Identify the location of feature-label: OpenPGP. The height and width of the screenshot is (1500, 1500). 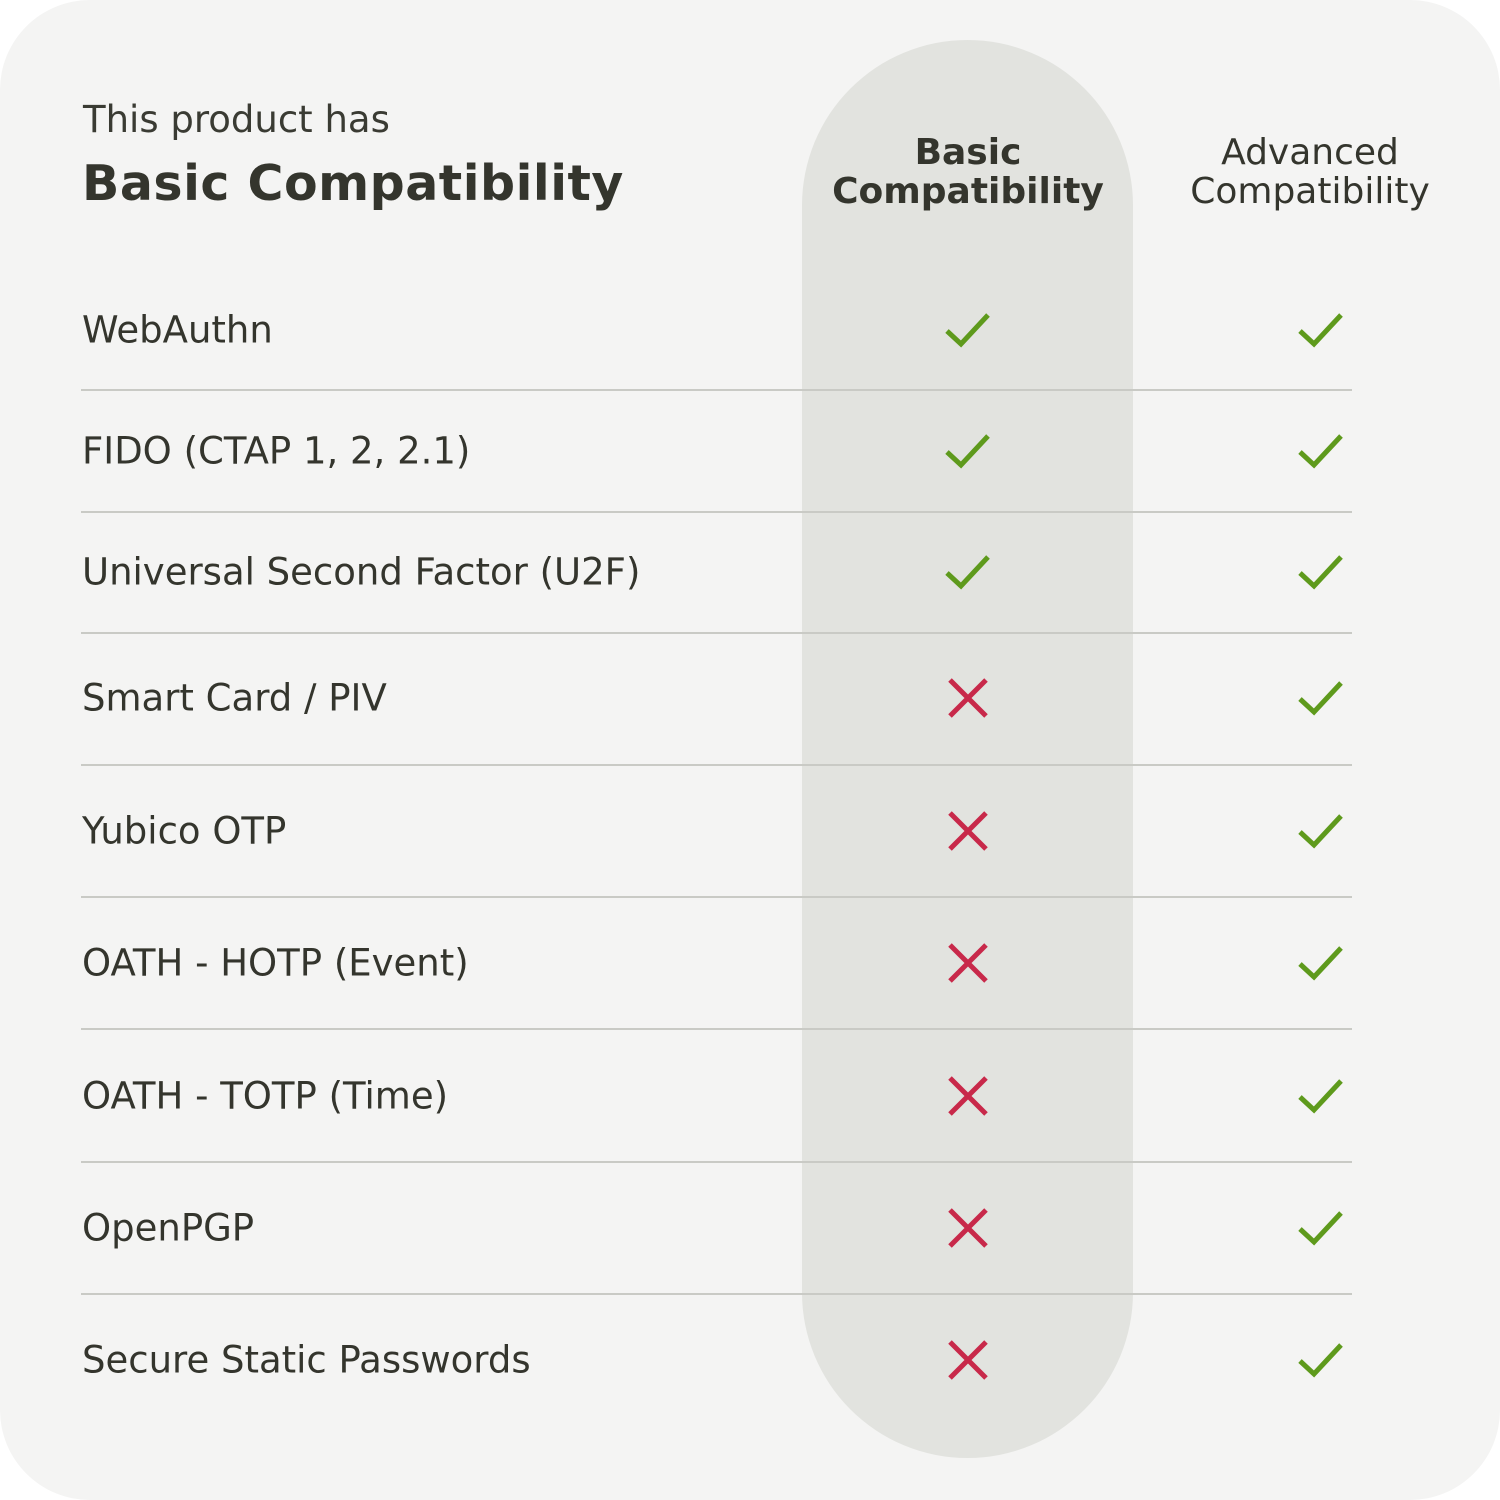
(168, 1228).